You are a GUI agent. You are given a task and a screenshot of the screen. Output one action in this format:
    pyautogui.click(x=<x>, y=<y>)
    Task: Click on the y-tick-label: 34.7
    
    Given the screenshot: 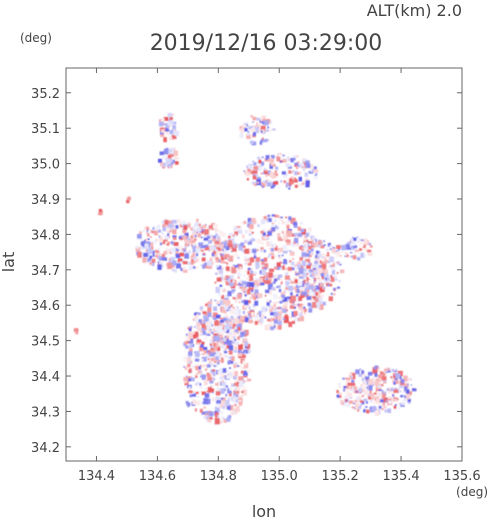 What is the action you would take?
    pyautogui.click(x=45, y=271)
    